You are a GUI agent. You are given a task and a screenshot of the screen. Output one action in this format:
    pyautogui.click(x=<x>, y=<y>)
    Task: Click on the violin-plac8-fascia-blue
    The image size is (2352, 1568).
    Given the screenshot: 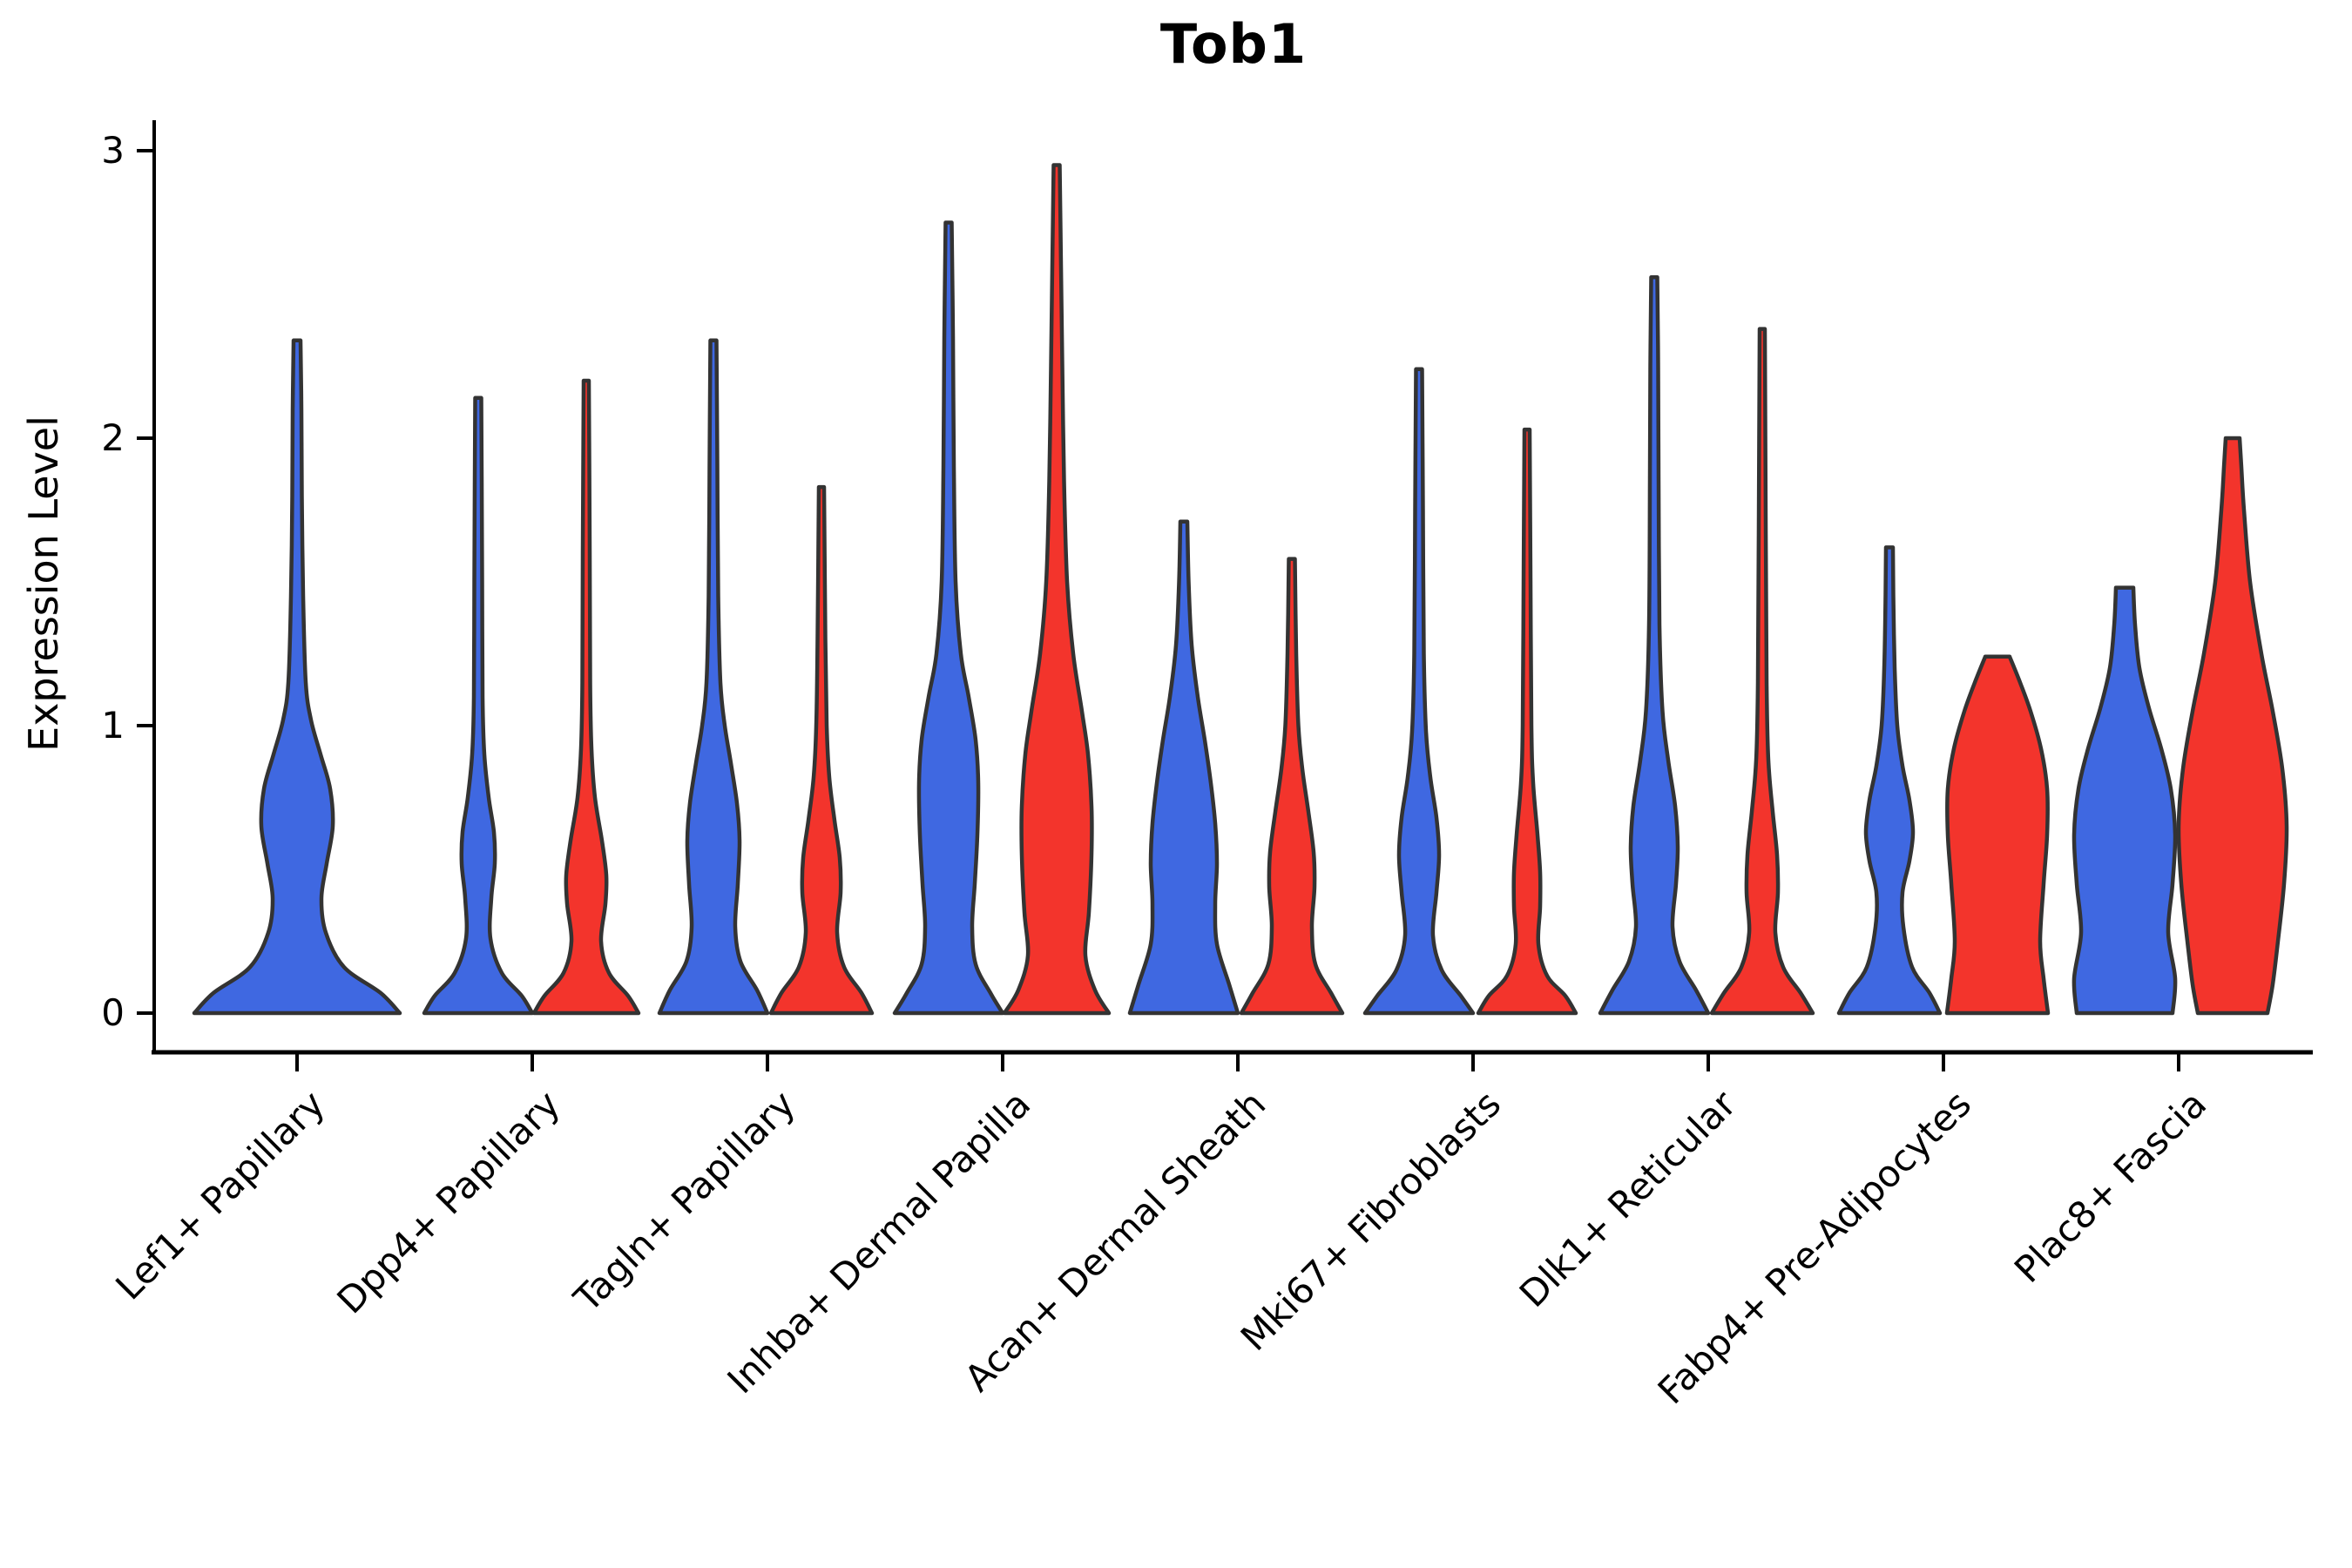 What is the action you would take?
    pyautogui.click(x=2125, y=800)
    